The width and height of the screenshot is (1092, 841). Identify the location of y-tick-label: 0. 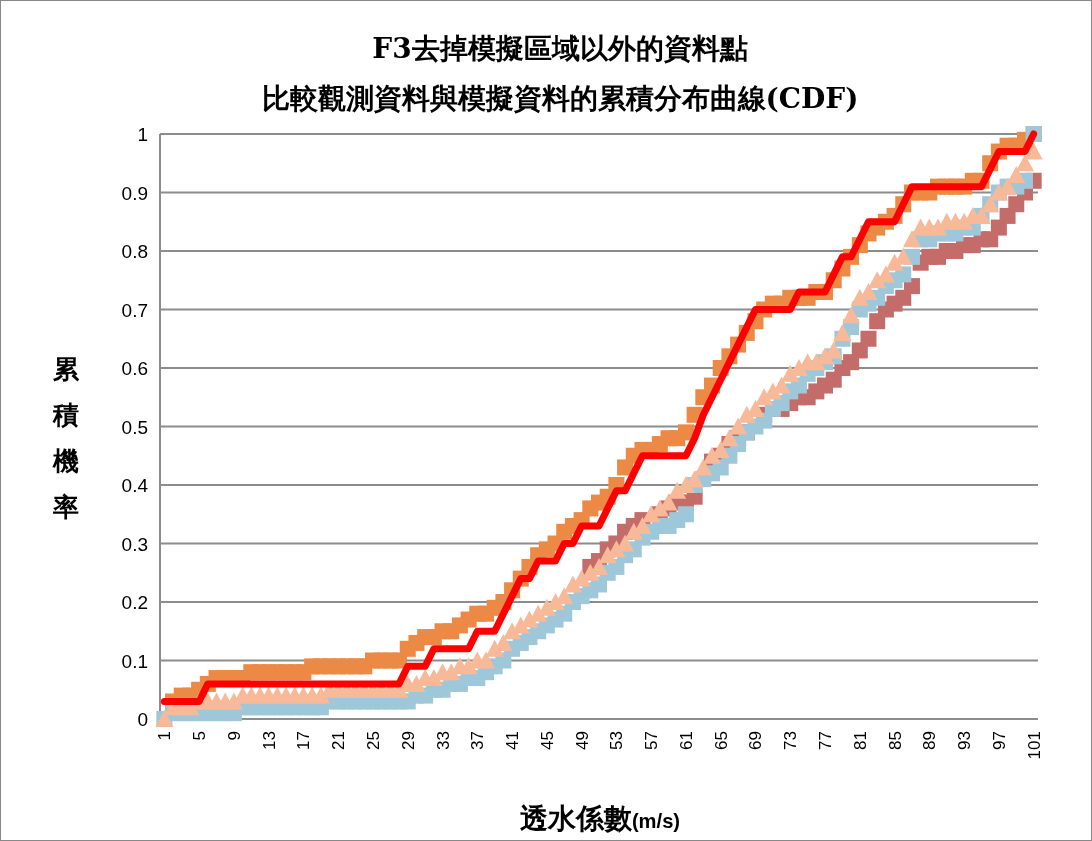
(142, 719).